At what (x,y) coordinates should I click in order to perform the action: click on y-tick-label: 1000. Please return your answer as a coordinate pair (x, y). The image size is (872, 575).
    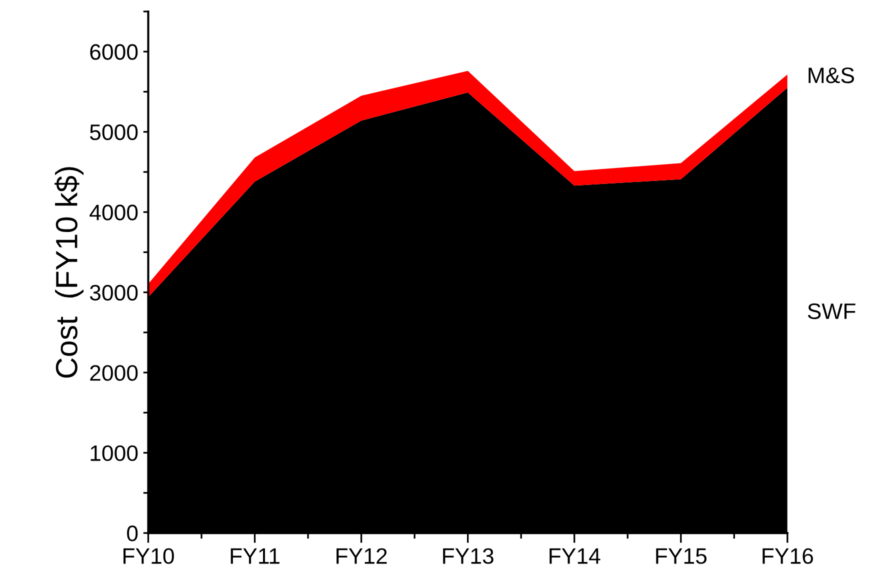
    Looking at the image, I should click on (114, 453).